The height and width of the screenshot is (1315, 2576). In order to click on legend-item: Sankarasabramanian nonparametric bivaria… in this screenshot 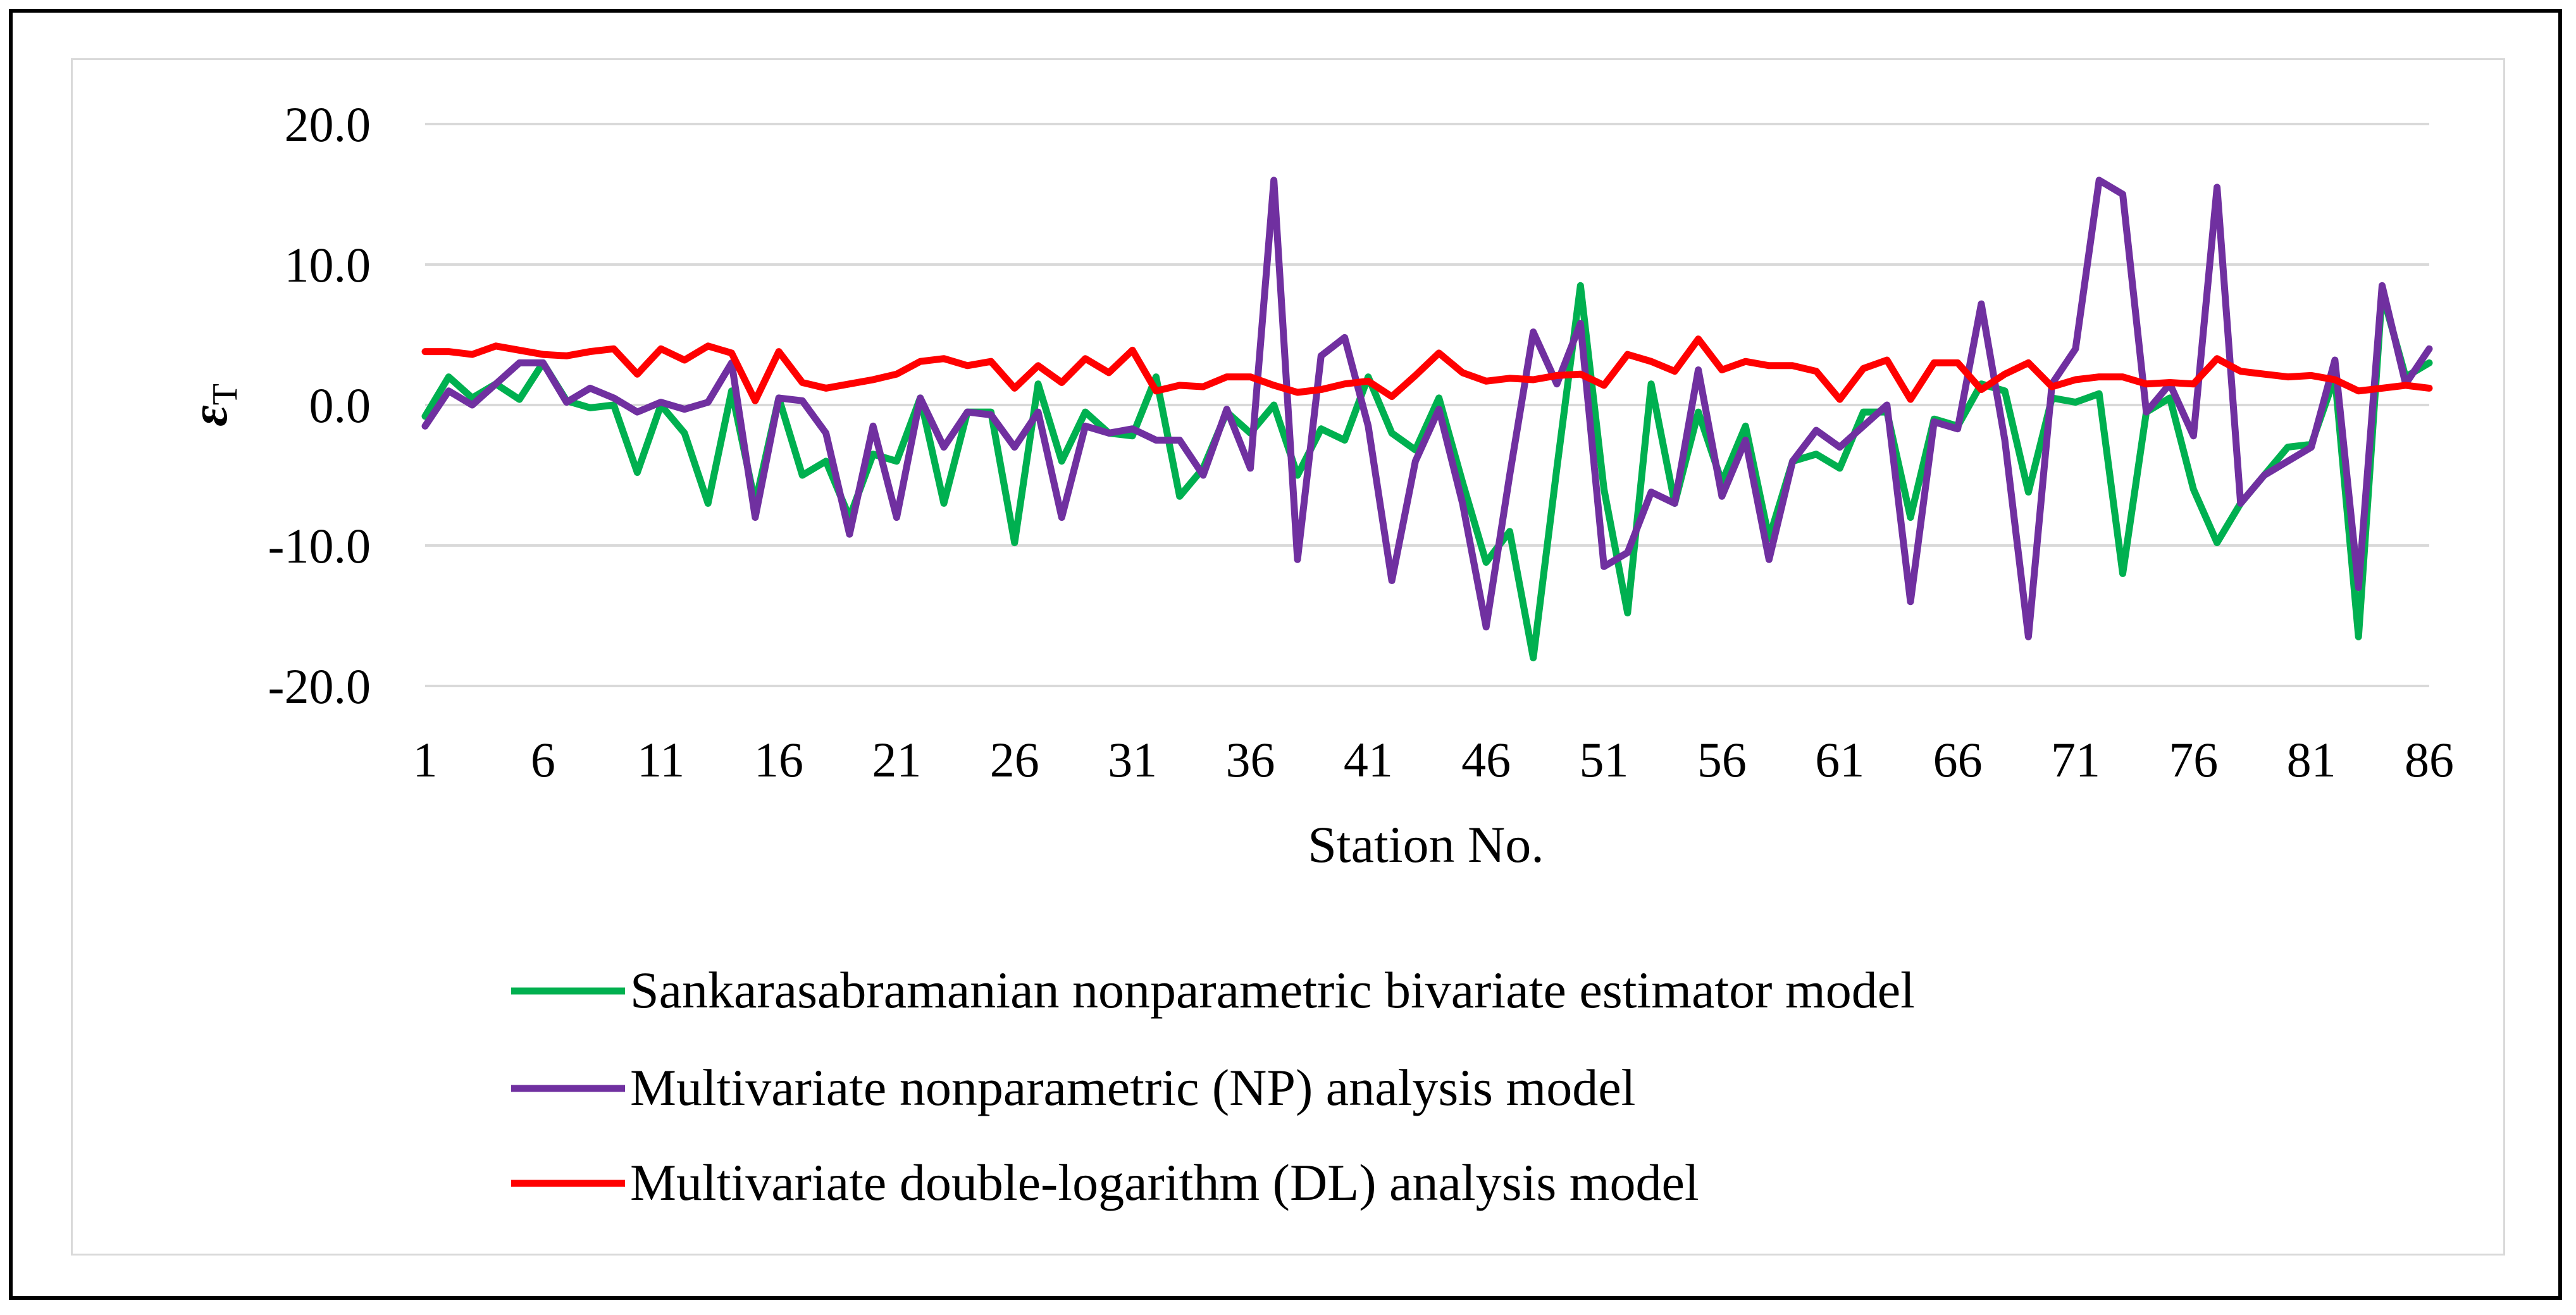, I will do `click(1213, 990)`.